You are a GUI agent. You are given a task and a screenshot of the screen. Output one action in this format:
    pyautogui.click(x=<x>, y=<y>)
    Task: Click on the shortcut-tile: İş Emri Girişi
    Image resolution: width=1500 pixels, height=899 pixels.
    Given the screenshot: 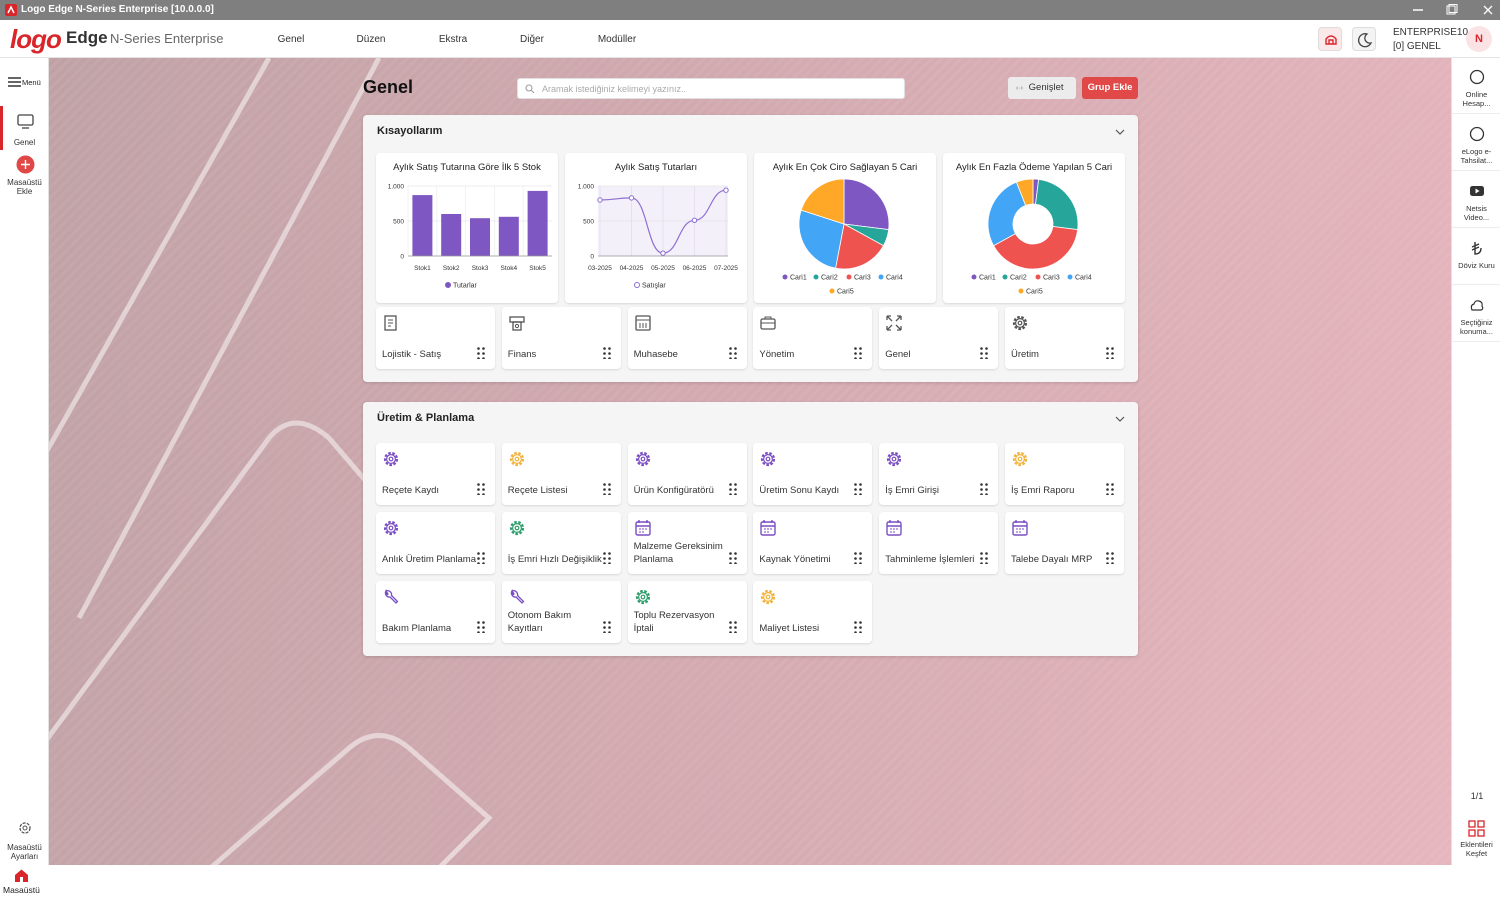 What is the action you would take?
    pyautogui.click(x=939, y=474)
    